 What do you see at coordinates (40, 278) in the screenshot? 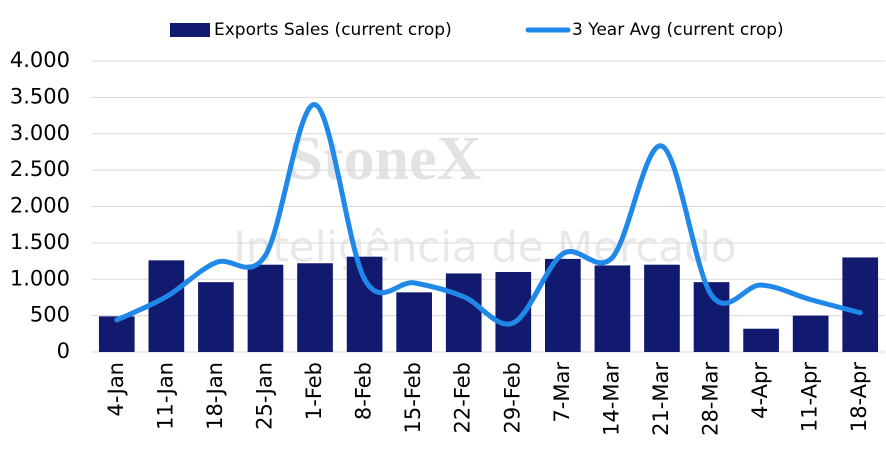
I see `y-tick-label: 1.000` at bounding box center [40, 278].